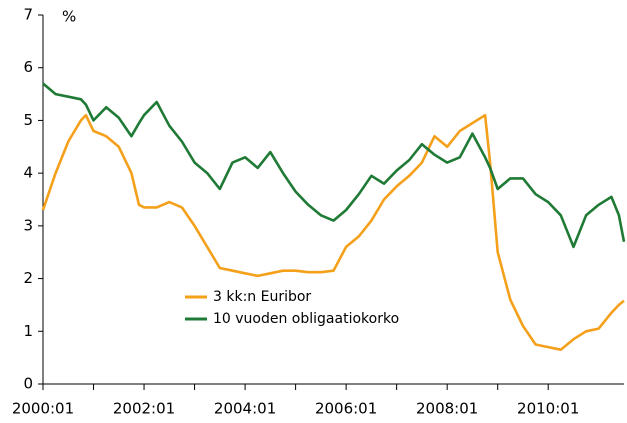 The width and height of the screenshot is (627, 423). I want to click on y-tick-label: 4, so click(28, 173).